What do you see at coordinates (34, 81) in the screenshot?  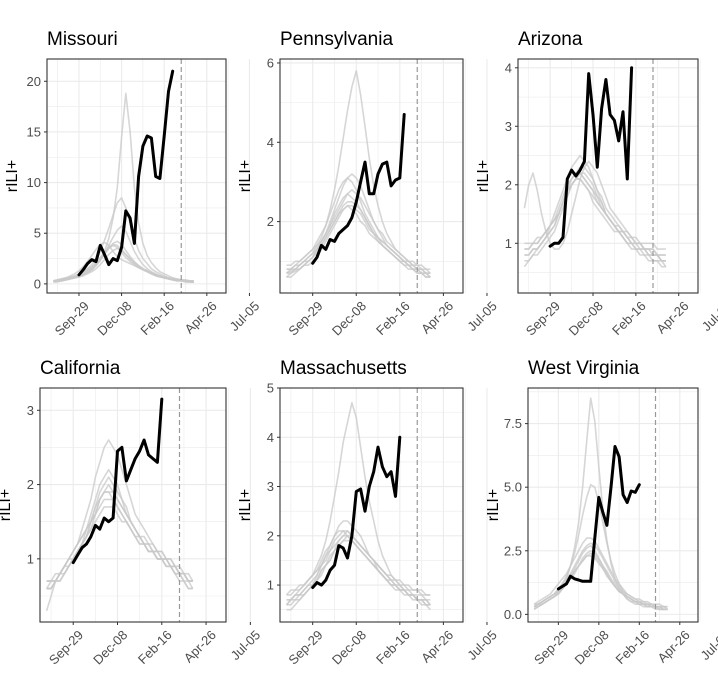 I see `y-tick-label: 20` at bounding box center [34, 81].